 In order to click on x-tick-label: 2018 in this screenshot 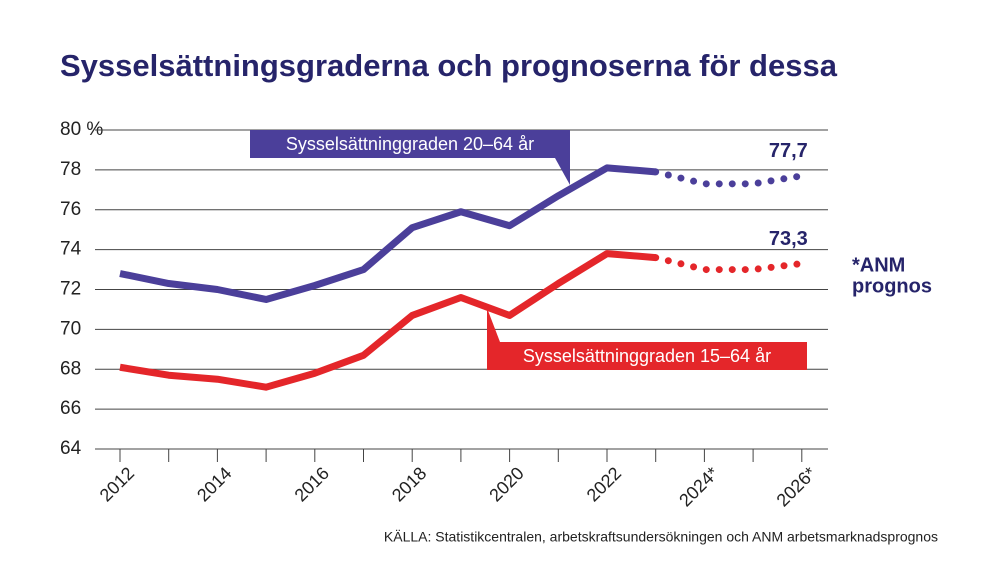, I will do `click(409, 484)`.